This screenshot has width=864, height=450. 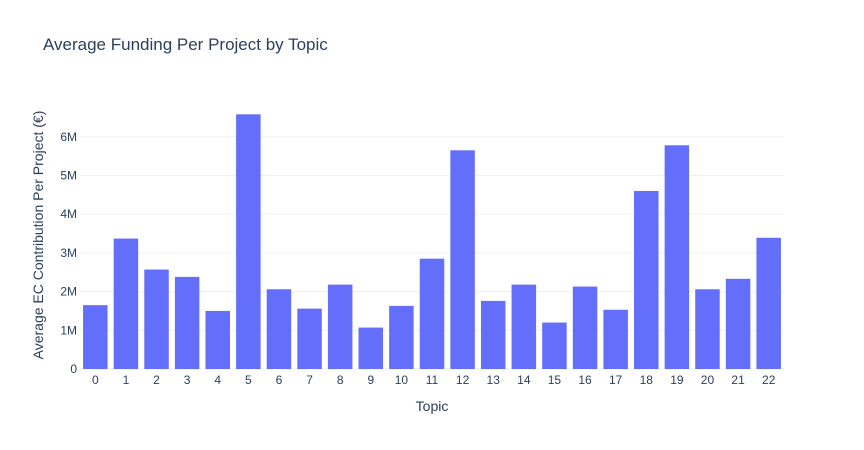 I want to click on y-tick-label: 4M, so click(x=68, y=214).